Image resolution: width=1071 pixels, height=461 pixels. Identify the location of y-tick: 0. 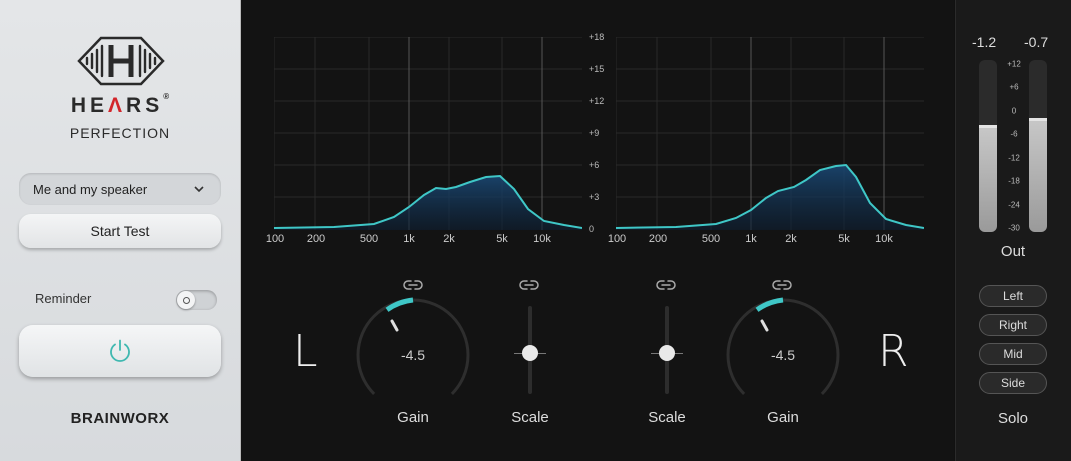
(592, 229).